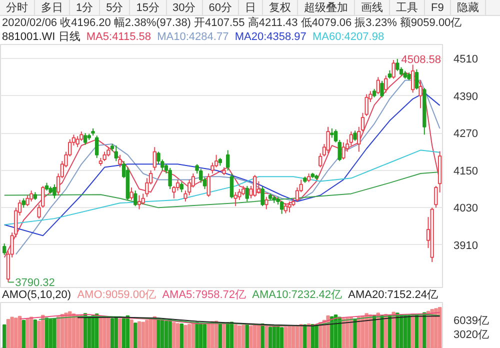 This screenshot has width=500, height=348. I want to click on y-tick-label: 3020亿, so click(471, 334).